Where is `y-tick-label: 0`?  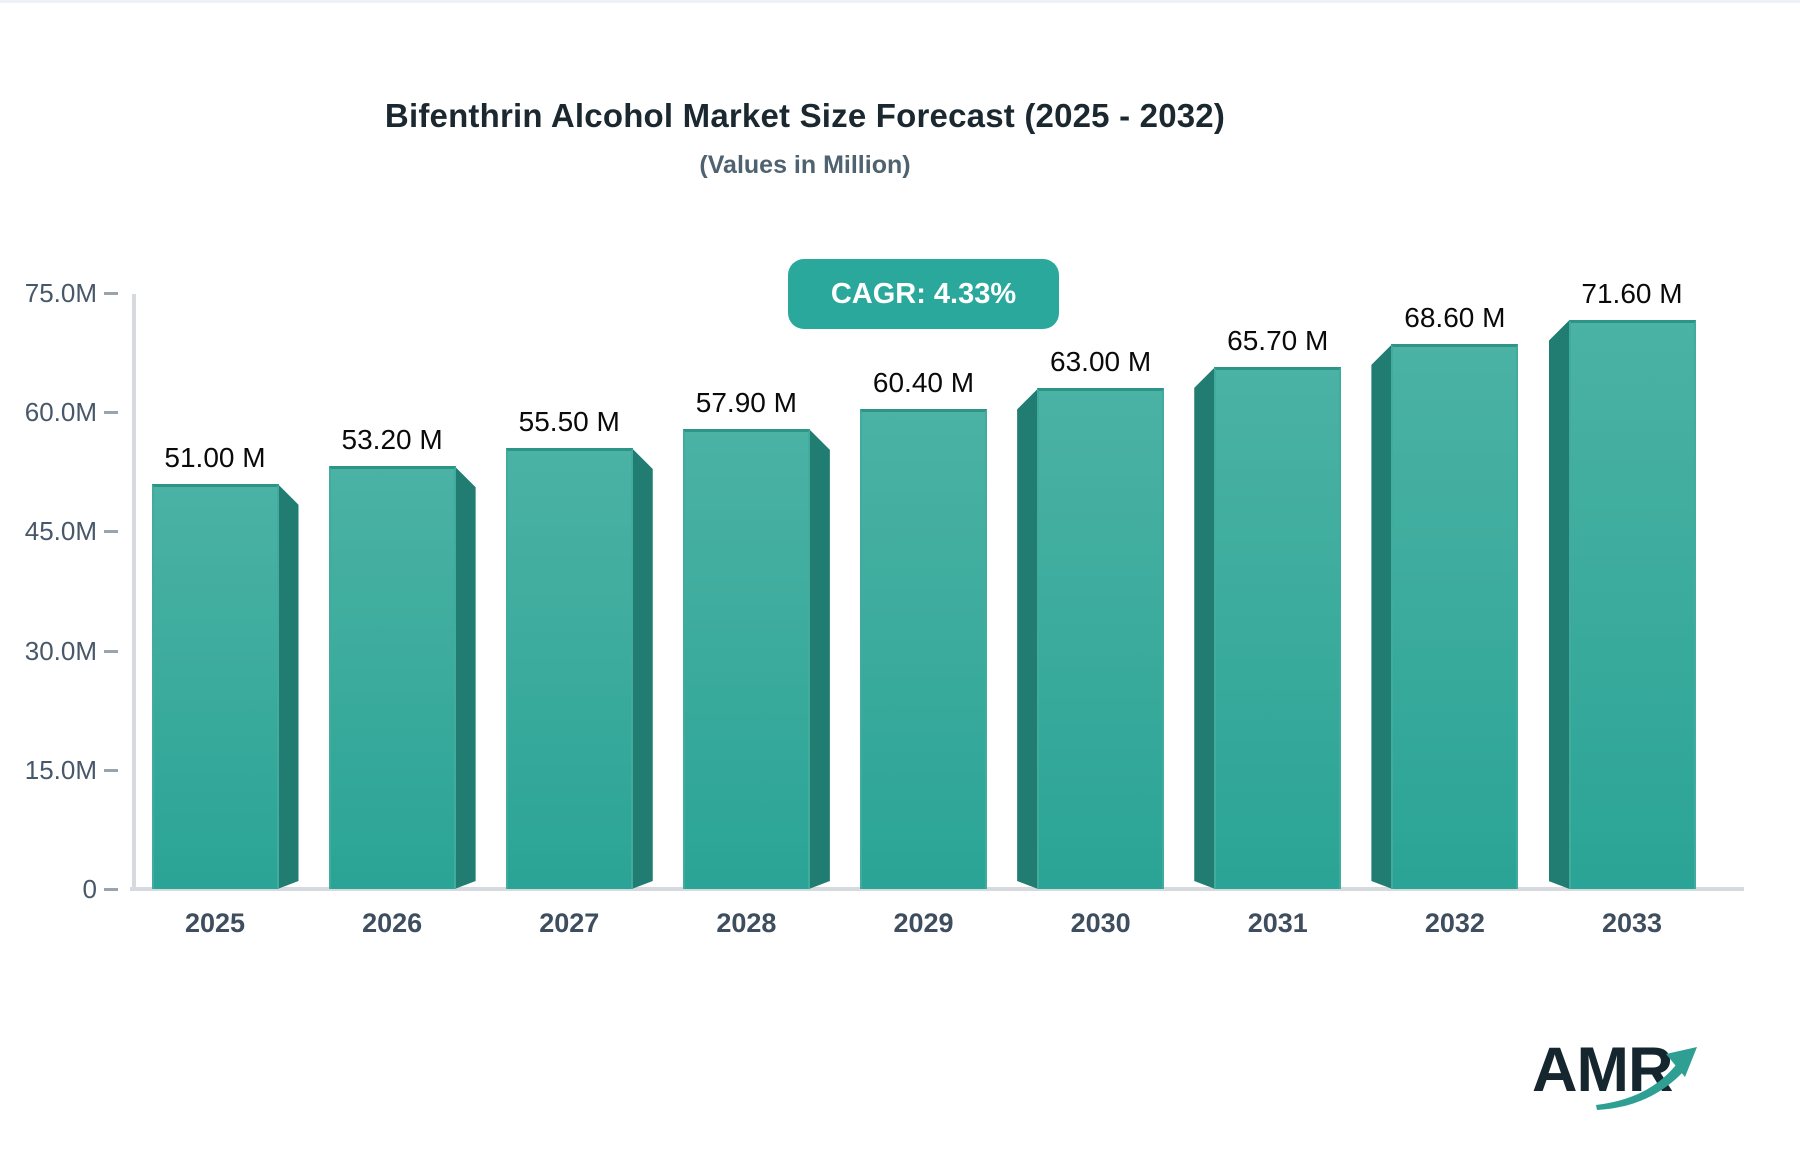
y-tick-label: 0 is located at coordinates (89, 889).